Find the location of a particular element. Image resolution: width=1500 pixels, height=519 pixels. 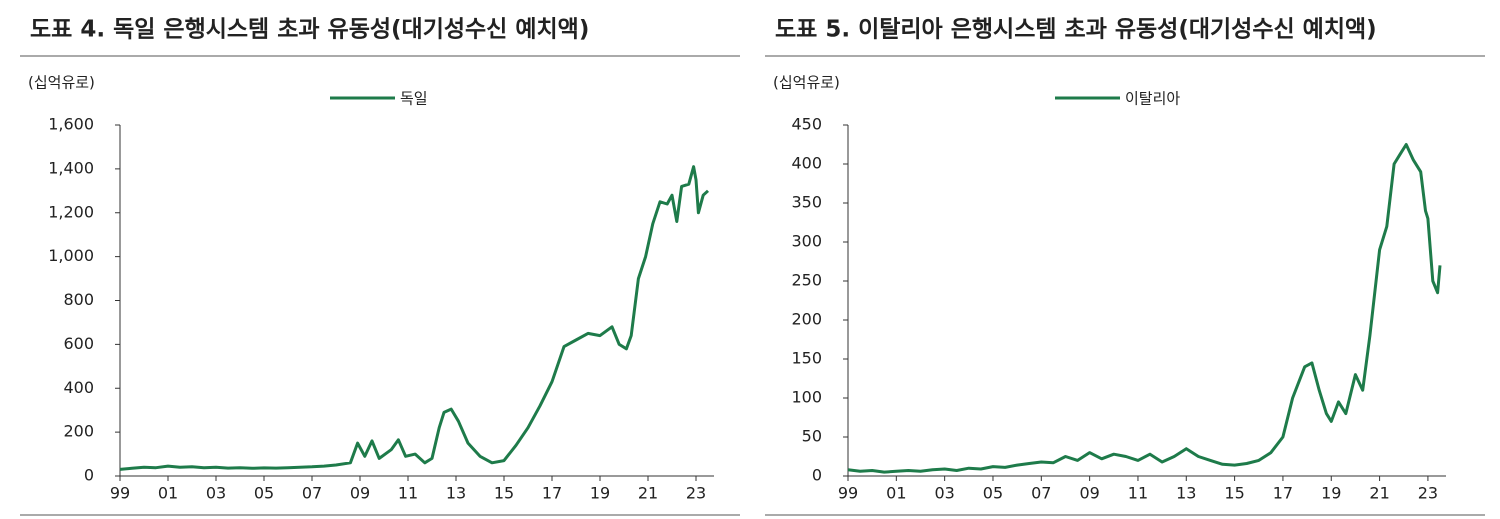

legend-label: 독일 is located at coordinates (414, 99).